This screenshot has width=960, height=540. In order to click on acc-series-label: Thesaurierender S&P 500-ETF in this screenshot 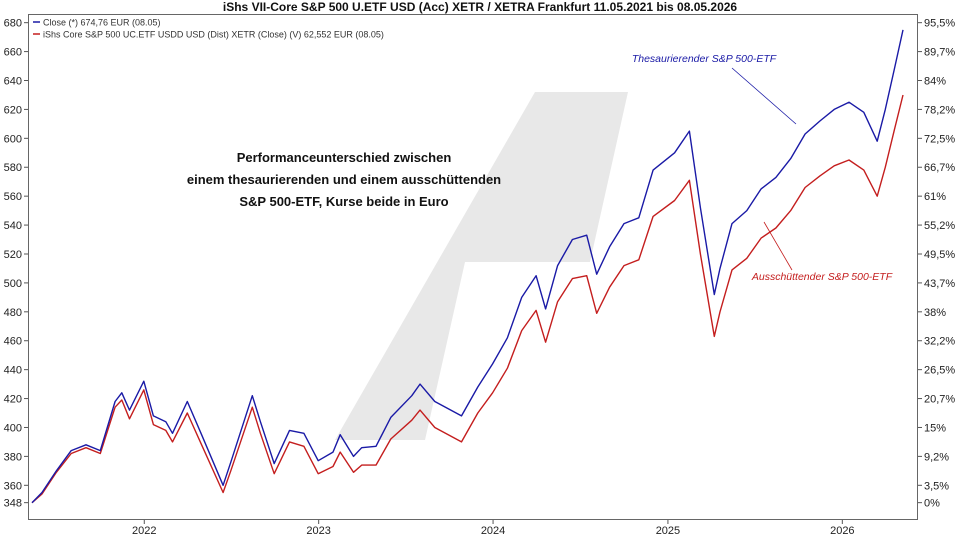, I will do `click(704, 59)`.